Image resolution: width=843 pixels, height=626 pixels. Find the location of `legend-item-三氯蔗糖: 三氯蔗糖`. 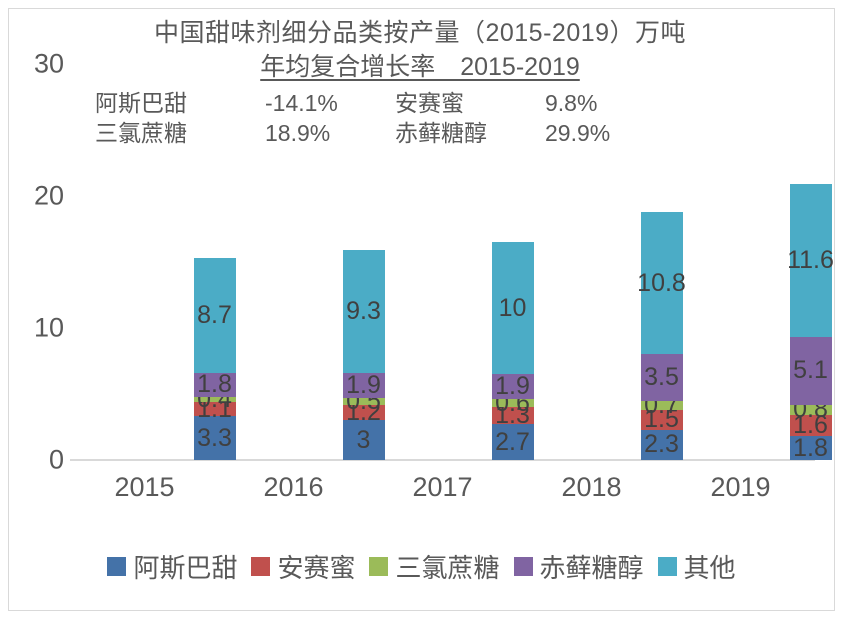

legend-item-三氯蔗糖: 三氯蔗糖 is located at coordinates (434, 566).